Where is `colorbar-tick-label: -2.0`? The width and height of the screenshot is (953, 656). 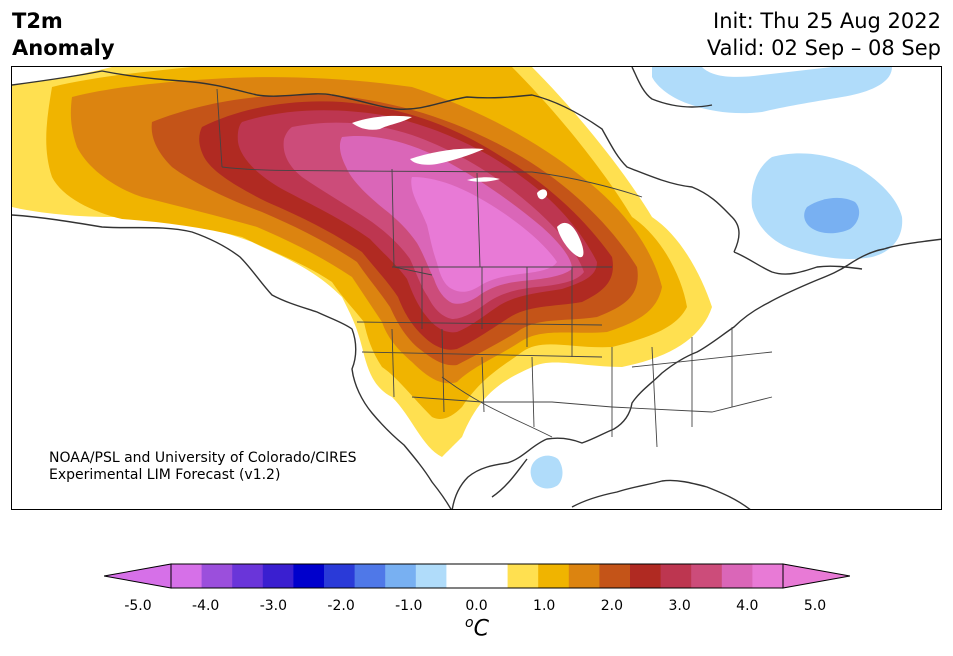 colorbar-tick-label: -2.0 is located at coordinates (341, 606).